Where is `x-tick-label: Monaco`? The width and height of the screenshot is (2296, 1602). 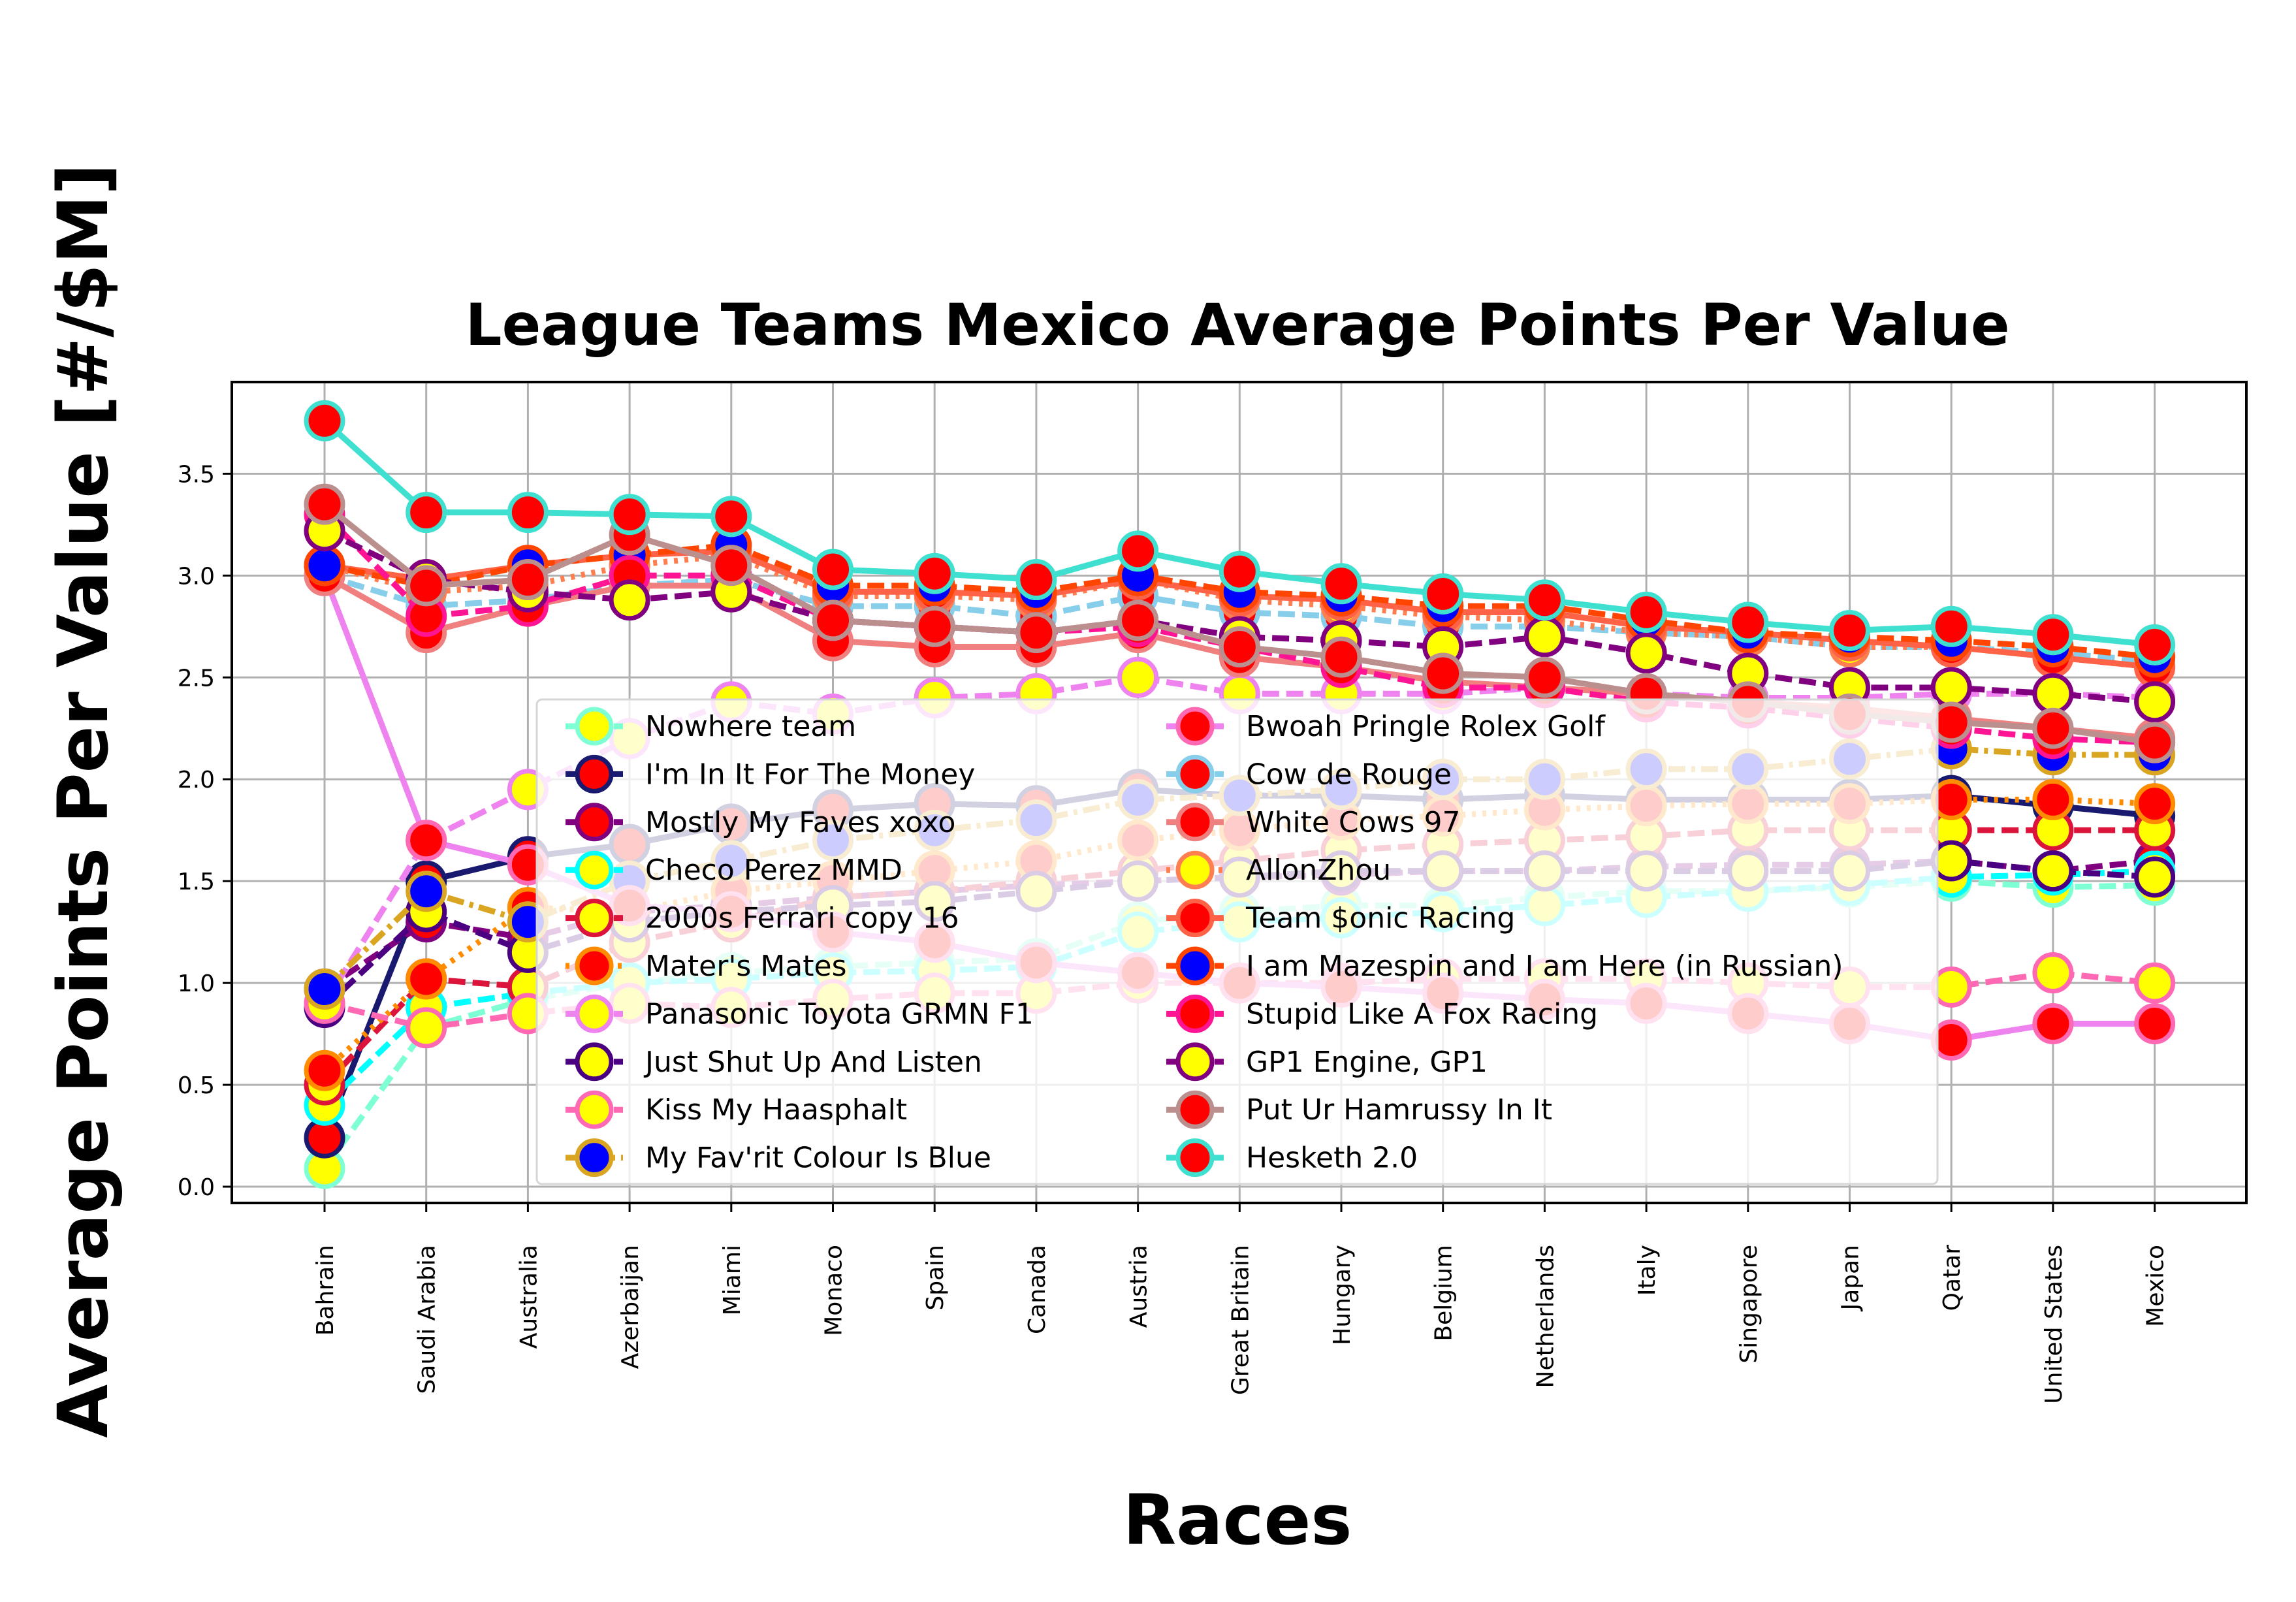 x-tick-label: Monaco is located at coordinates (834, 1291).